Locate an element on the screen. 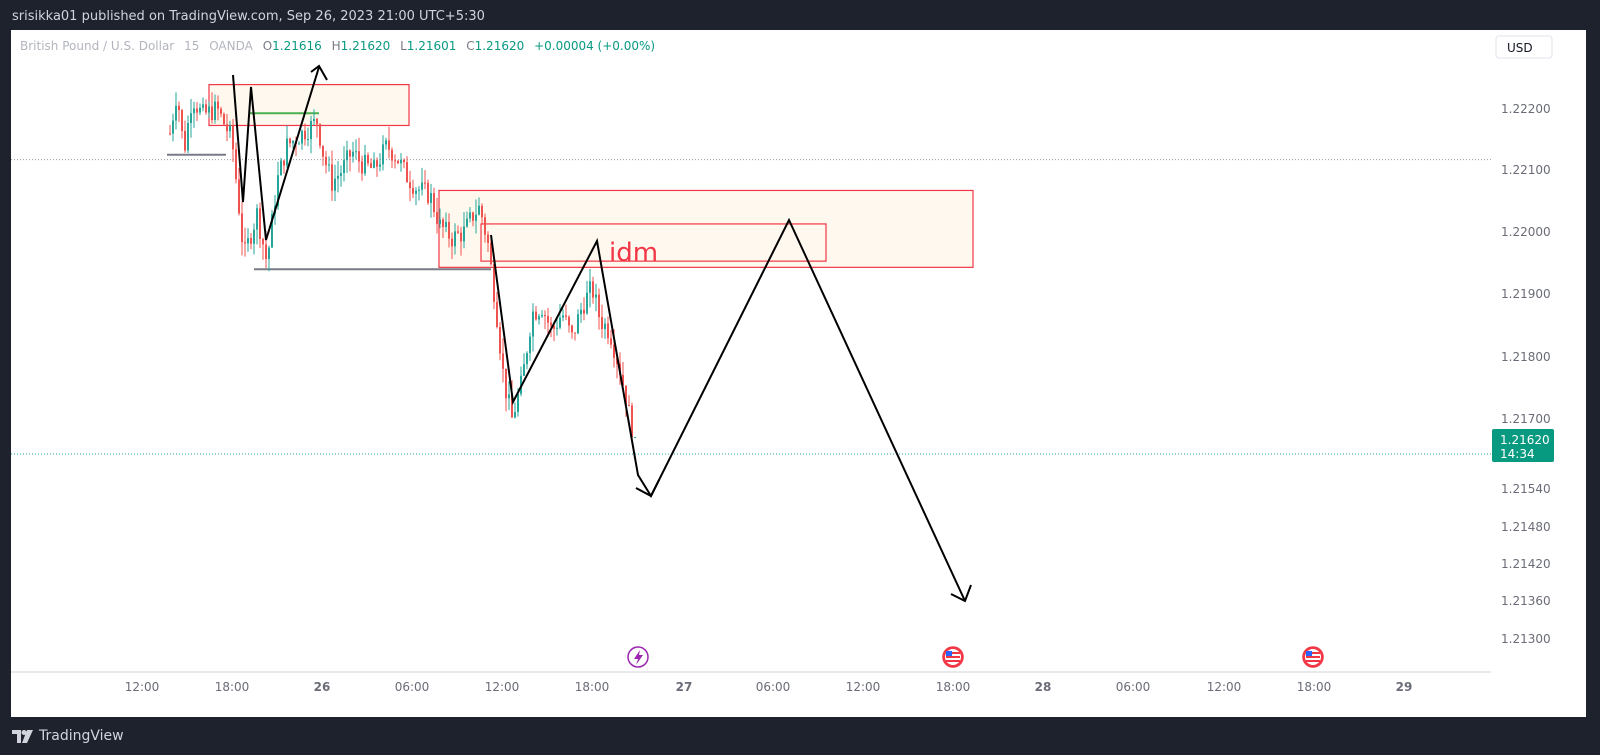  legend-open: 1.21616 is located at coordinates (297, 46).